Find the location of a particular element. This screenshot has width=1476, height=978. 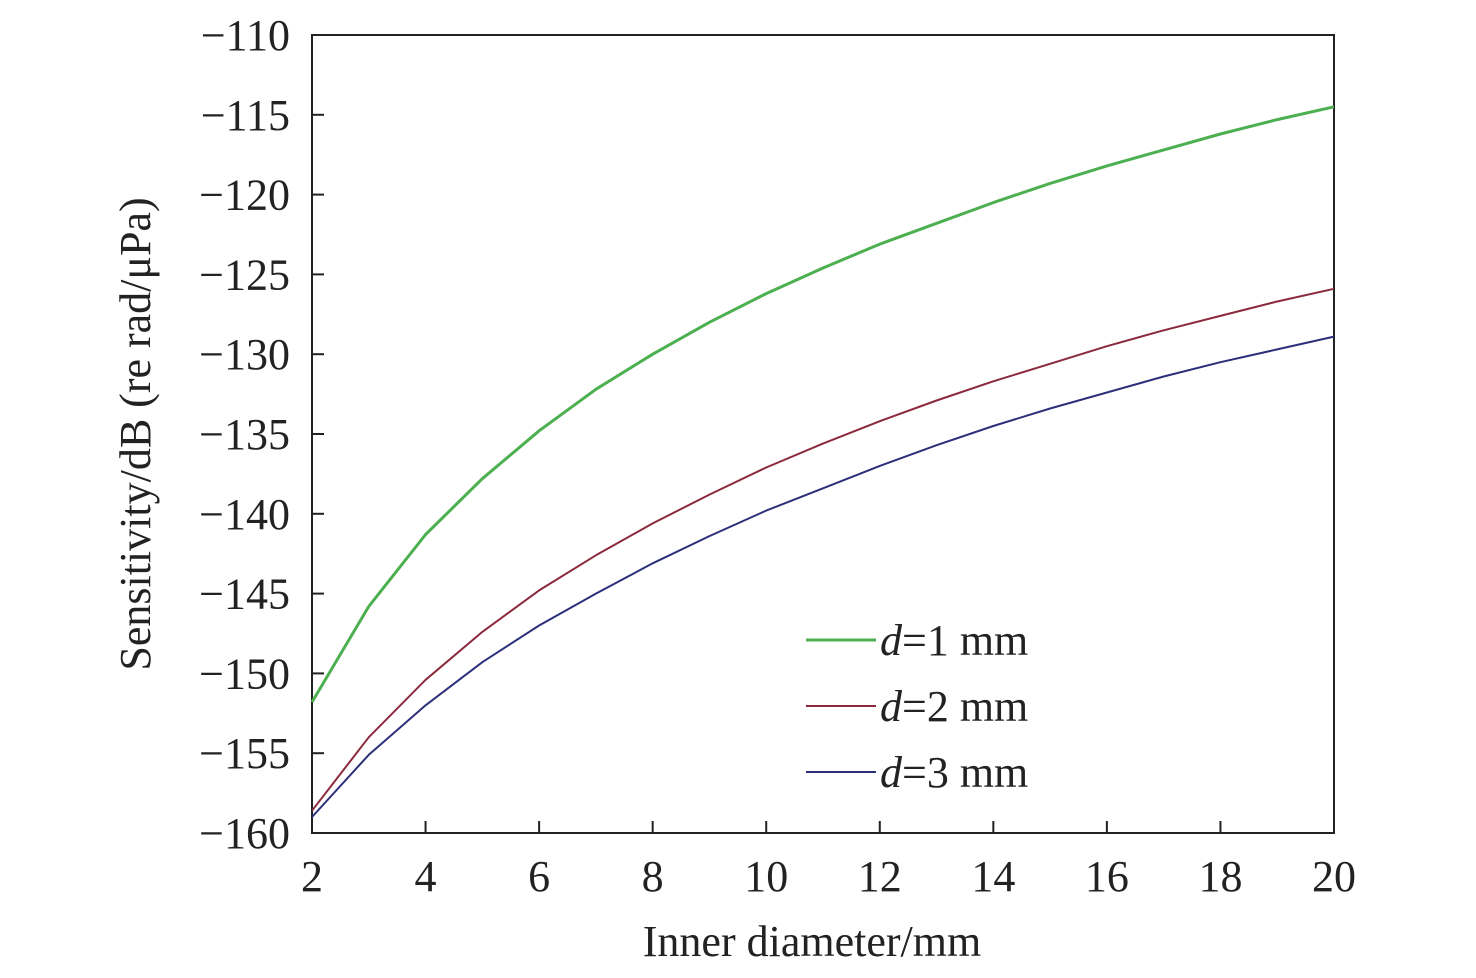

legend-value: =1 mm is located at coordinates (965, 640).